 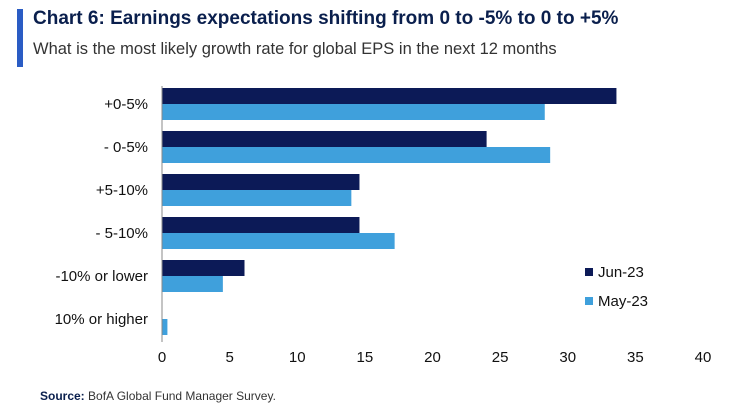 I want to click on x-tick-label: 15, so click(x=365, y=357).